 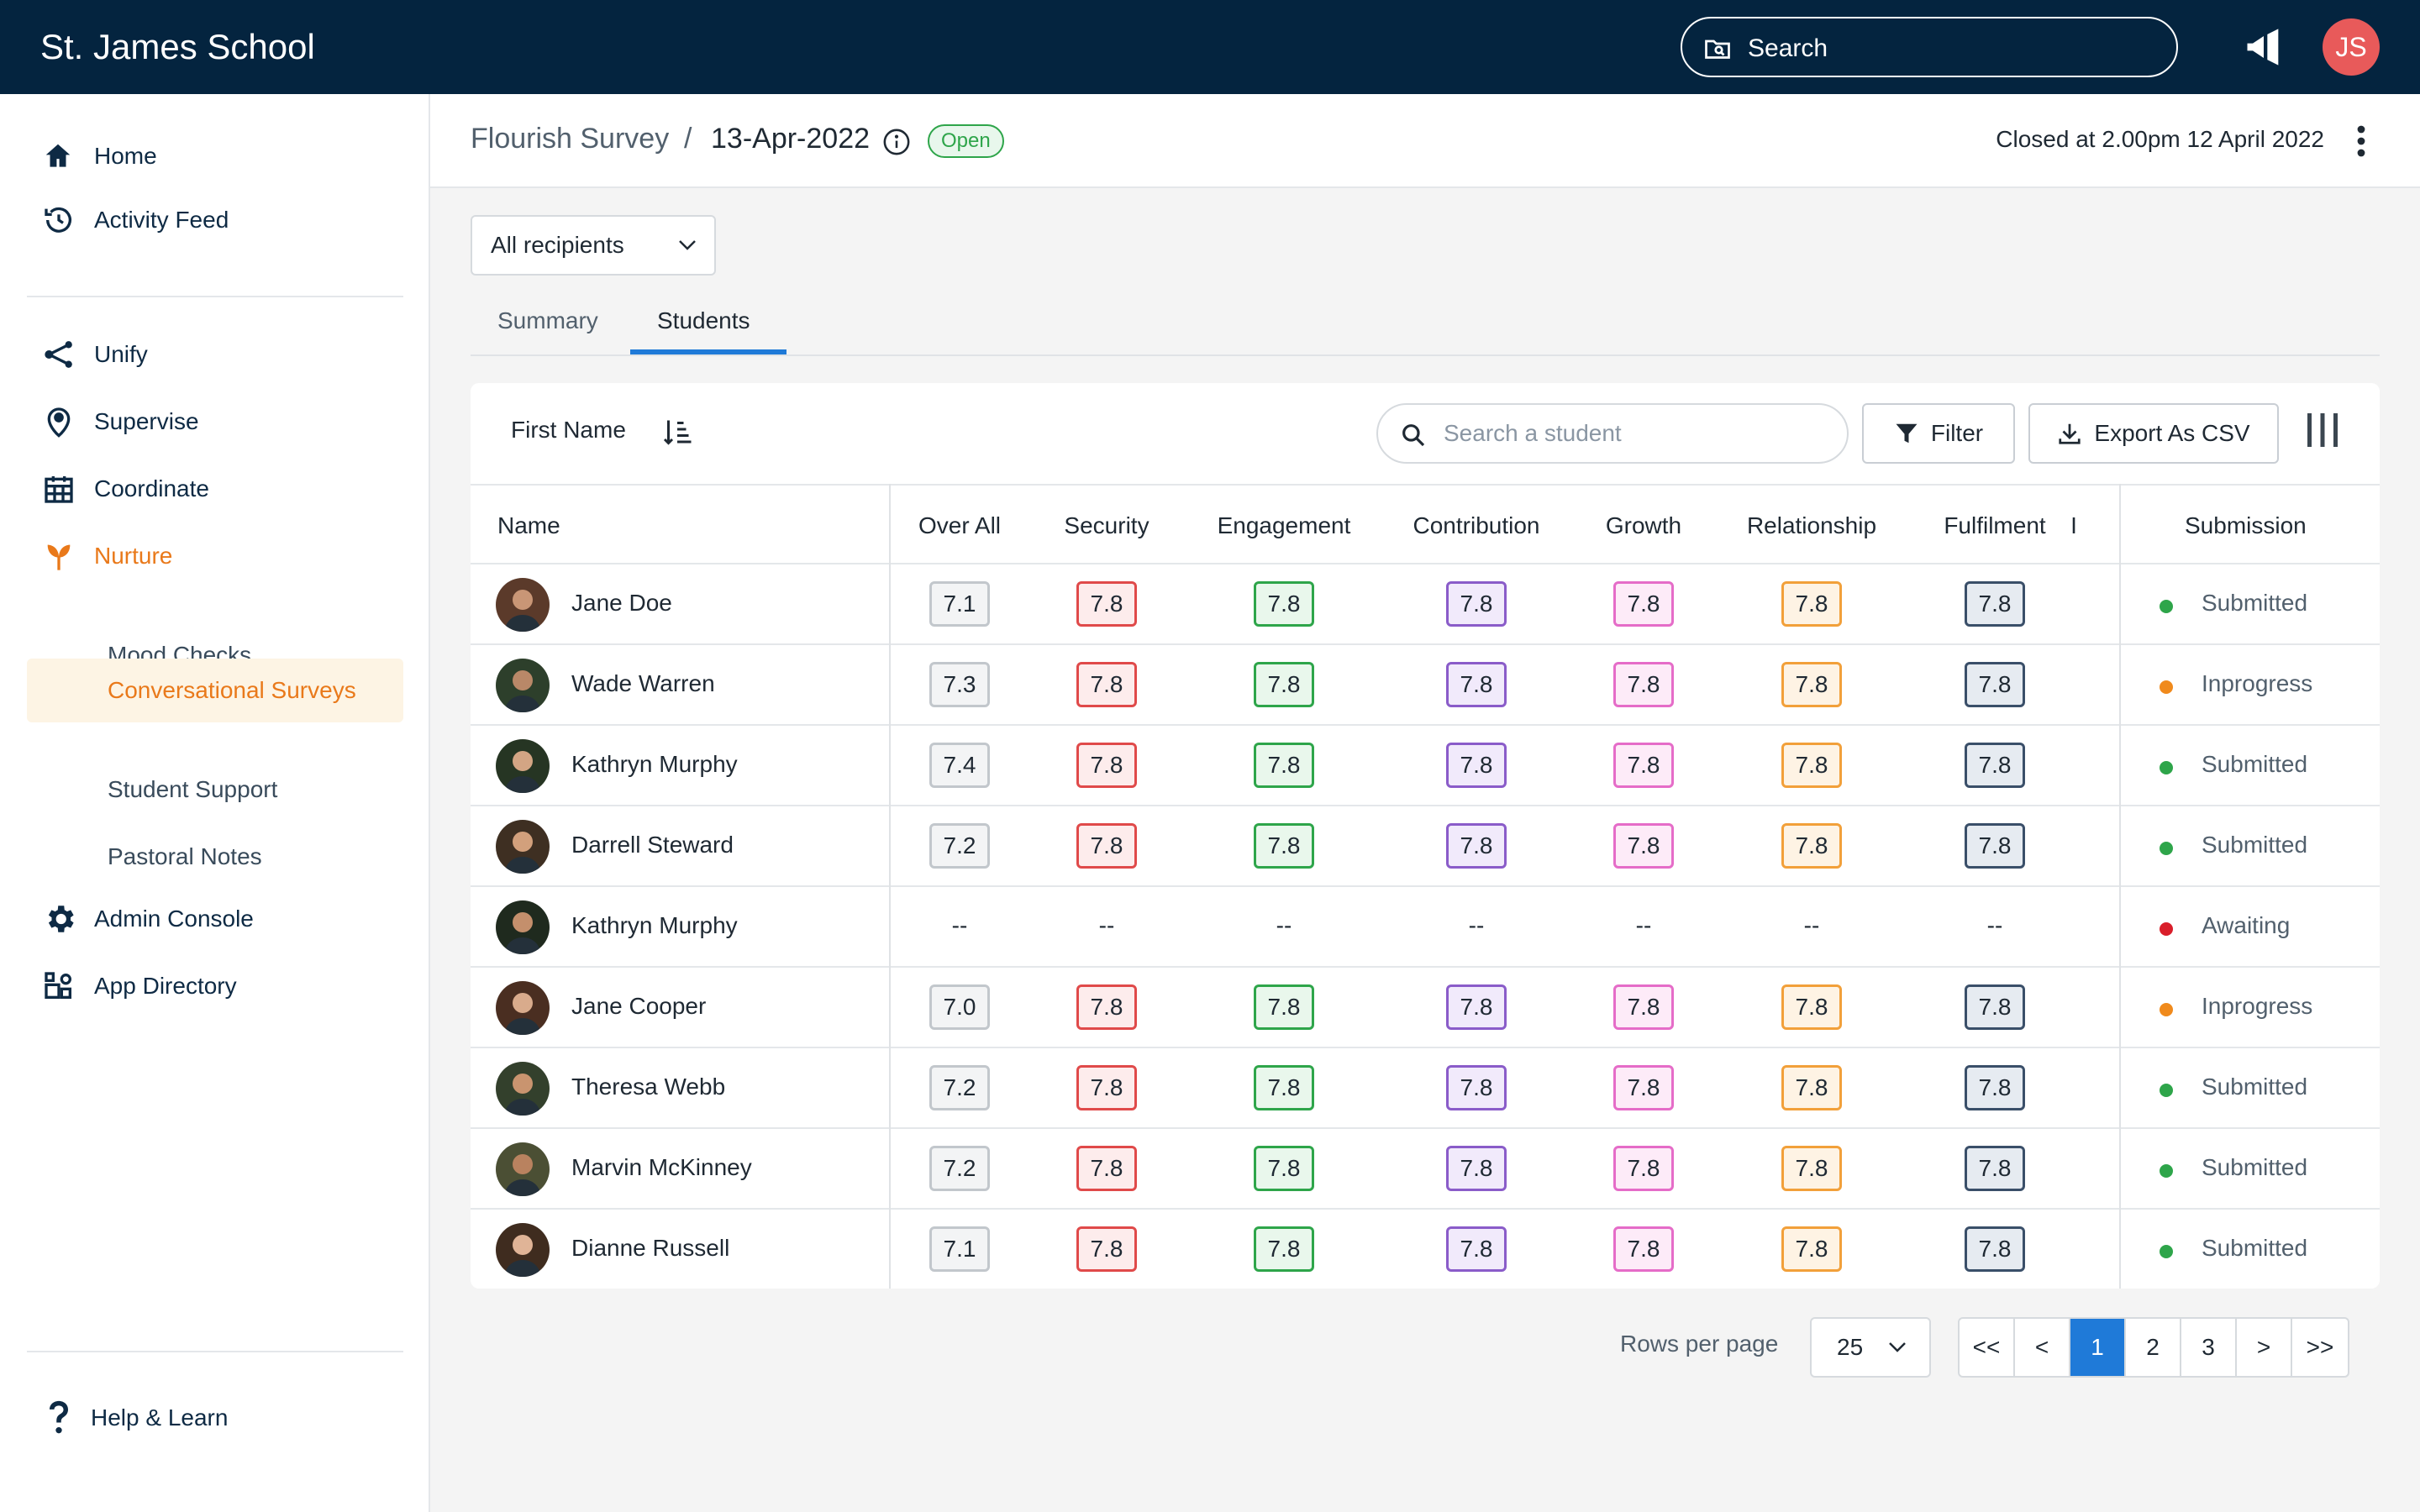 I want to click on sidebar-item-unify: Unify, so click(x=215, y=354).